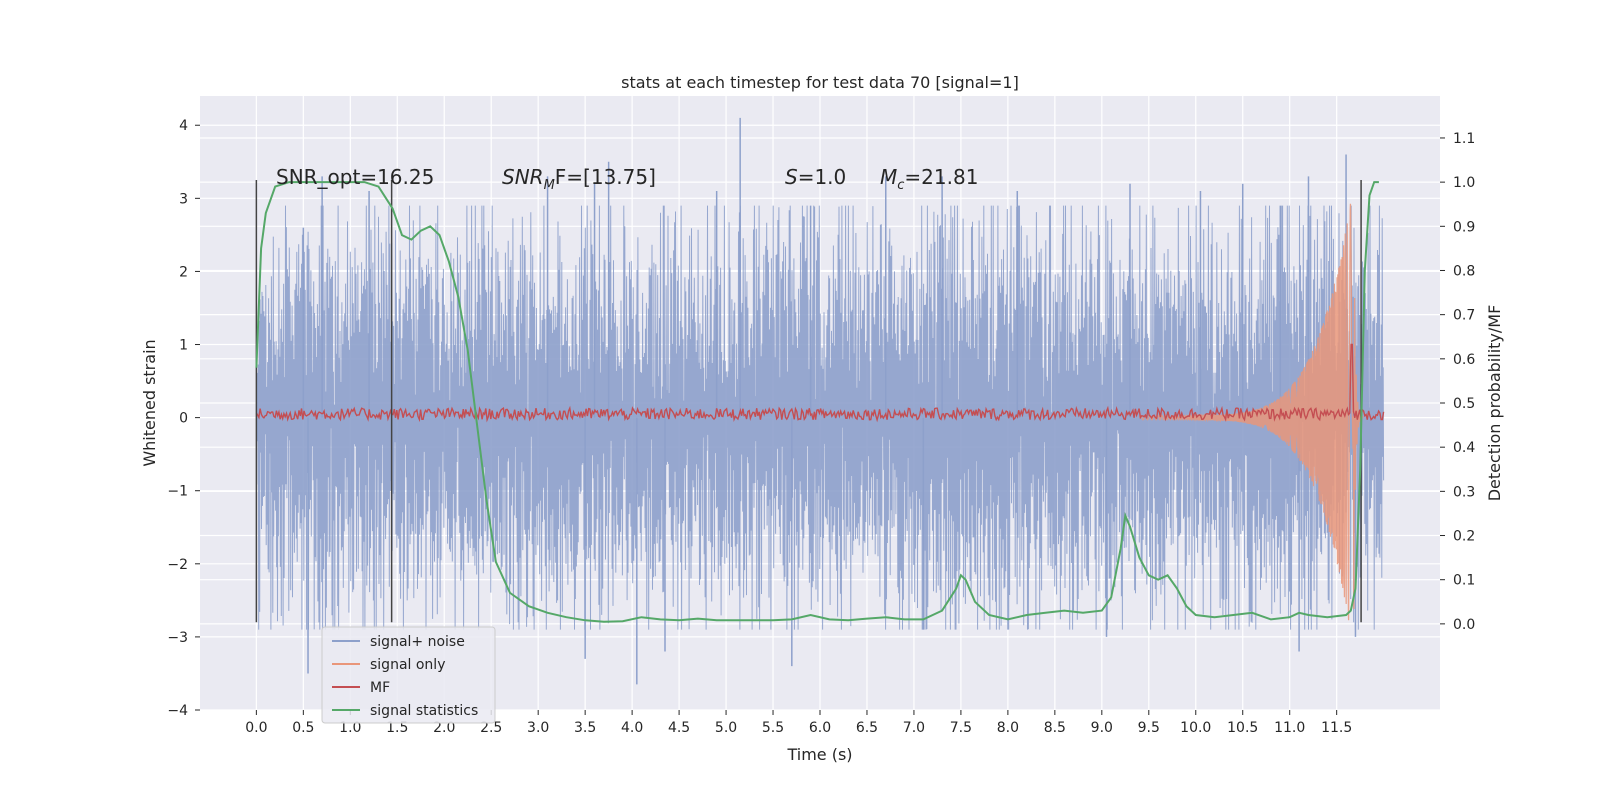 The image size is (1600, 800). Describe the element at coordinates (822, 177) in the screenshot. I see `annotation-s-value: =1.0` at that location.